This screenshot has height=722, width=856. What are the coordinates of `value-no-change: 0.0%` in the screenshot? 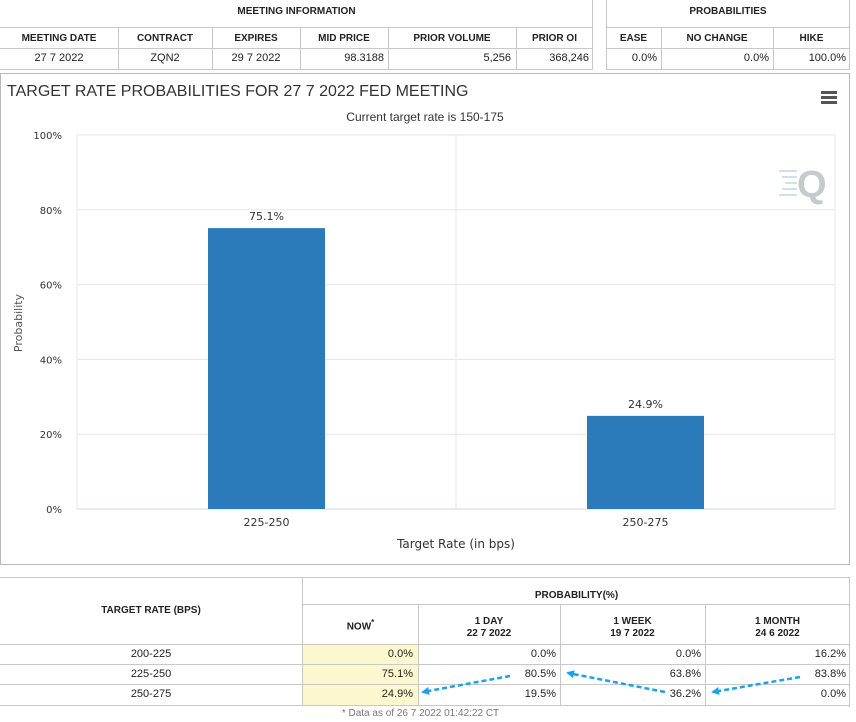 It's located at (756, 58).